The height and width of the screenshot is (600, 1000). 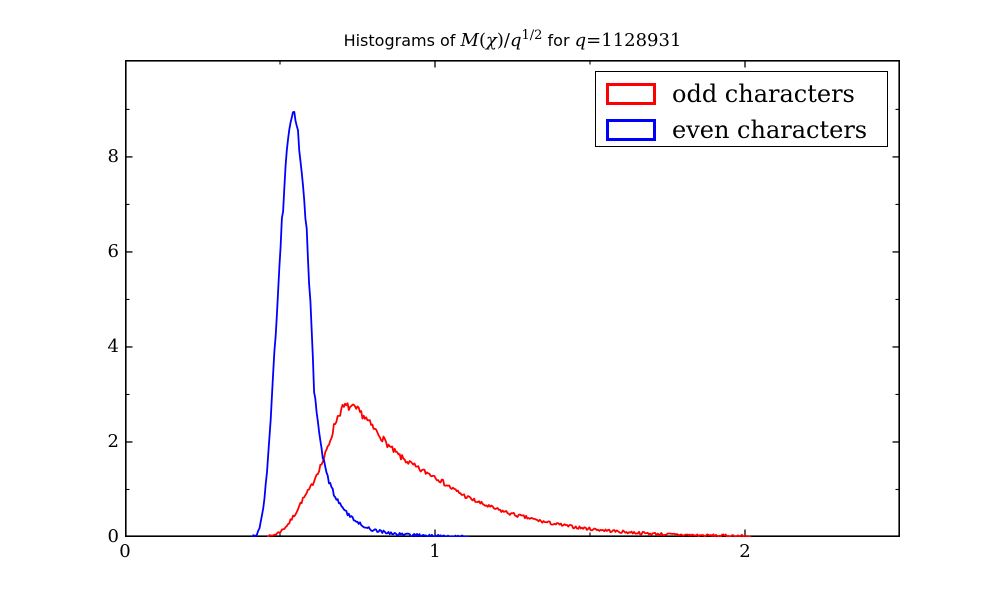 I want to click on legend-entry: even characters, so click(x=746, y=130).